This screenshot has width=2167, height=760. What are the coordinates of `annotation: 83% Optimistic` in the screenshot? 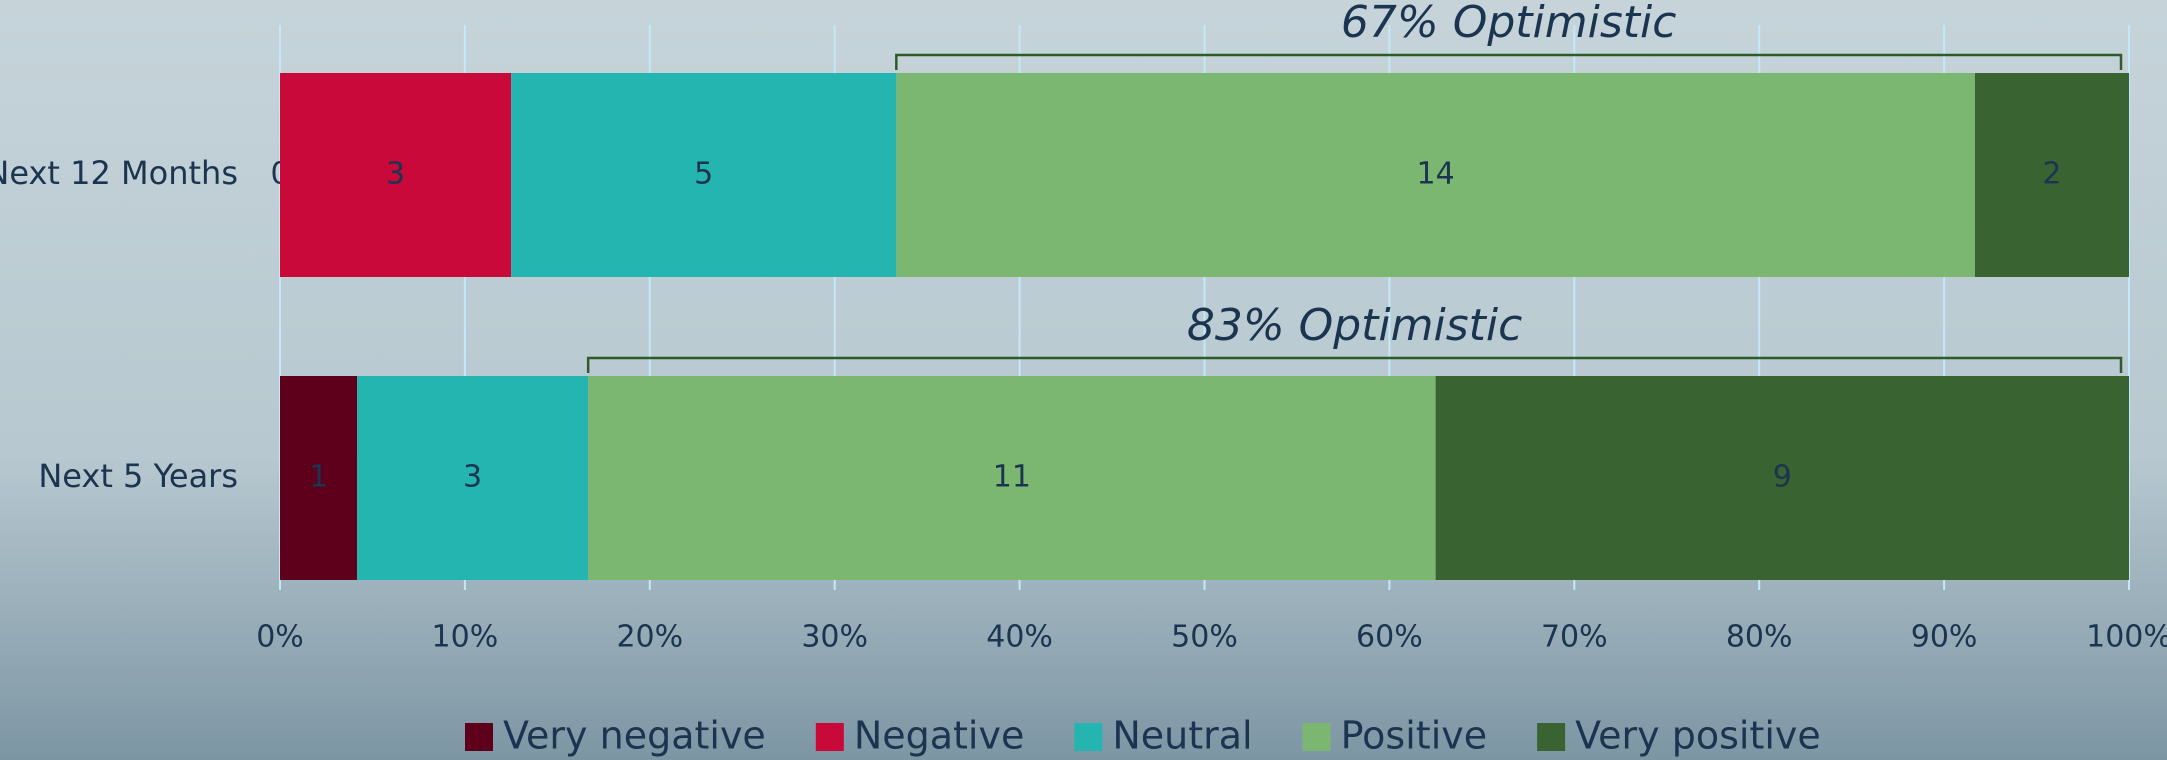 It's located at (1355, 325).